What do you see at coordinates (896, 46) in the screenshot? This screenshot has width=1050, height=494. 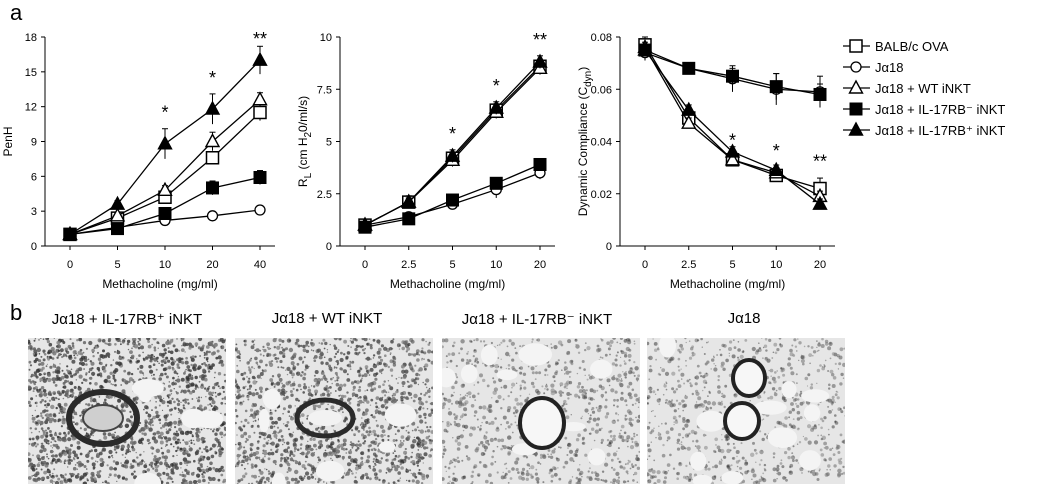 I see `legend-item-1: BALB/c OVA` at bounding box center [896, 46].